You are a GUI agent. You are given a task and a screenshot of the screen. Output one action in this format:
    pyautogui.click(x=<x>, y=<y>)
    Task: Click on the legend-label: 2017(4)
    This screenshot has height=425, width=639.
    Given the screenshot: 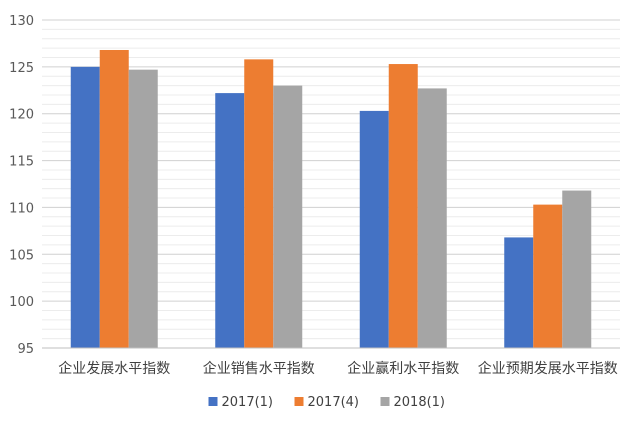 What is the action you would take?
    pyautogui.click(x=334, y=402)
    